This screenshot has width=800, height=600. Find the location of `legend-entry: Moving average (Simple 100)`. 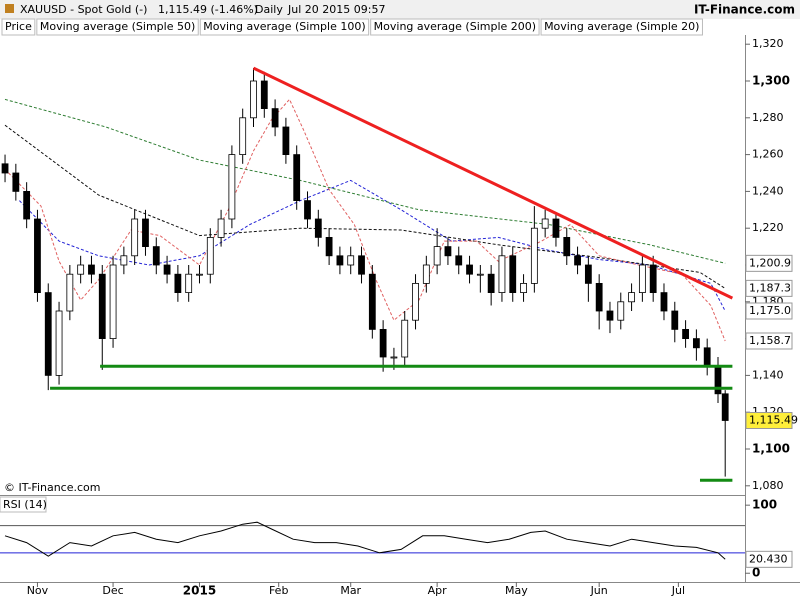

legend-entry: Moving average (Simple 100) is located at coordinates (284, 26).